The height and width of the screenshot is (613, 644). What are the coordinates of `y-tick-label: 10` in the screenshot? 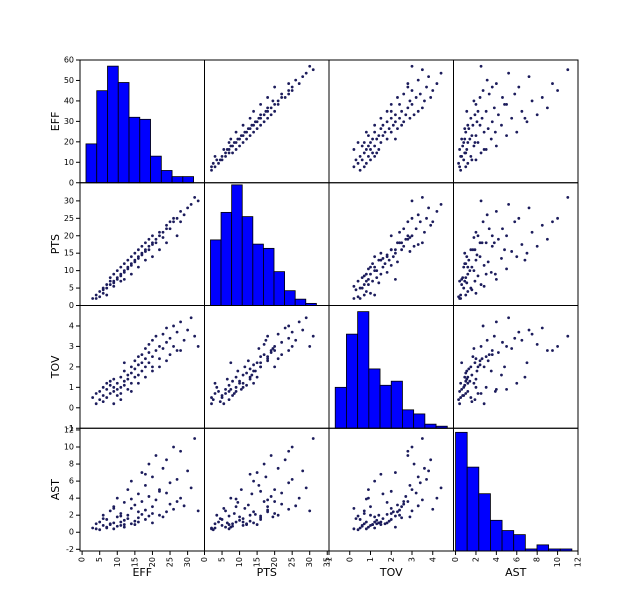 It's located at (69, 447).